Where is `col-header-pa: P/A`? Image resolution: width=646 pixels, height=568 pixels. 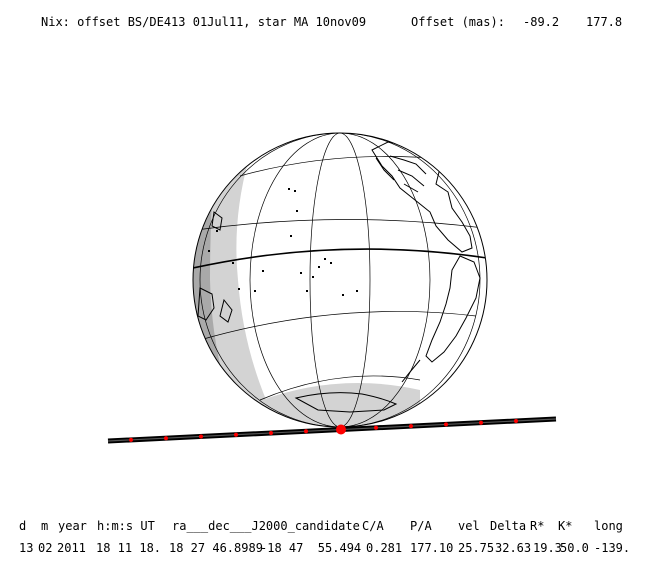
col-header-pa: P/A is located at coordinates (421, 526).